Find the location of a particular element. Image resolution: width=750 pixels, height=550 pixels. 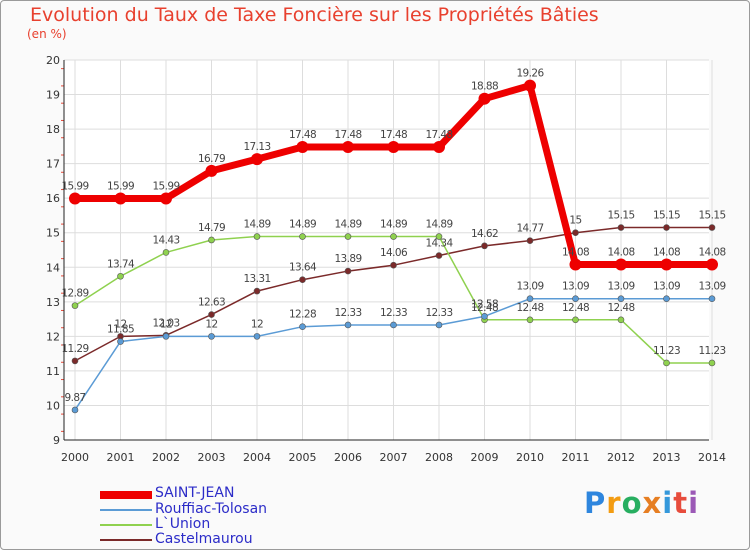

legend-label-l-union: L`Union is located at coordinates (183, 524).